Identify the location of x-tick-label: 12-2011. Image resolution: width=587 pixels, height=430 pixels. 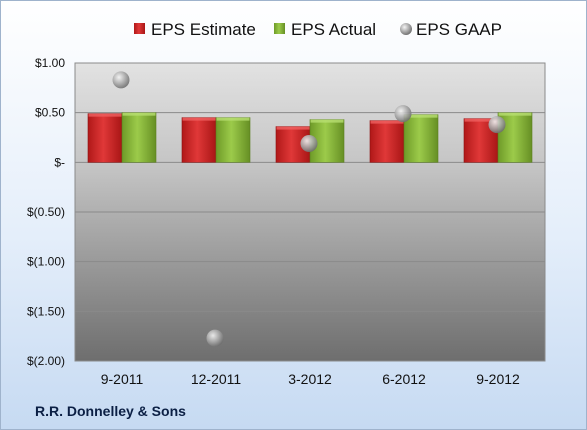
(216, 379).